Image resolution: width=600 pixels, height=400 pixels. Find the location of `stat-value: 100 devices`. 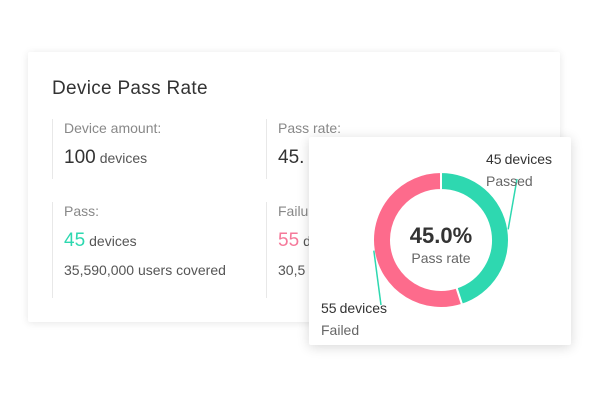

stat-value: 100 devices is located at coordinates (154, 158).